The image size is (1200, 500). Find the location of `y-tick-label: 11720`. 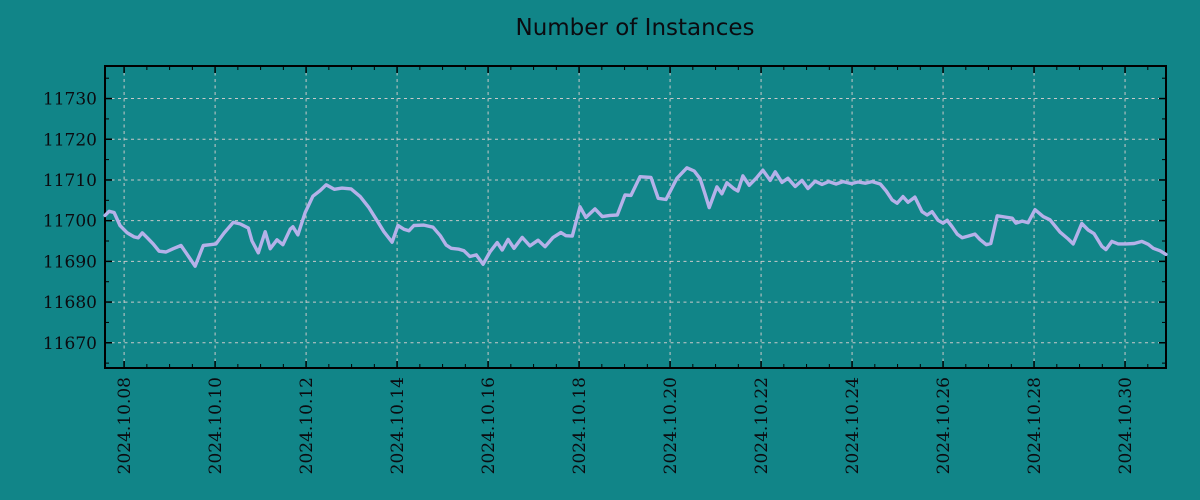

y-tick-label: 11720 is located at coordinates (70, 140).